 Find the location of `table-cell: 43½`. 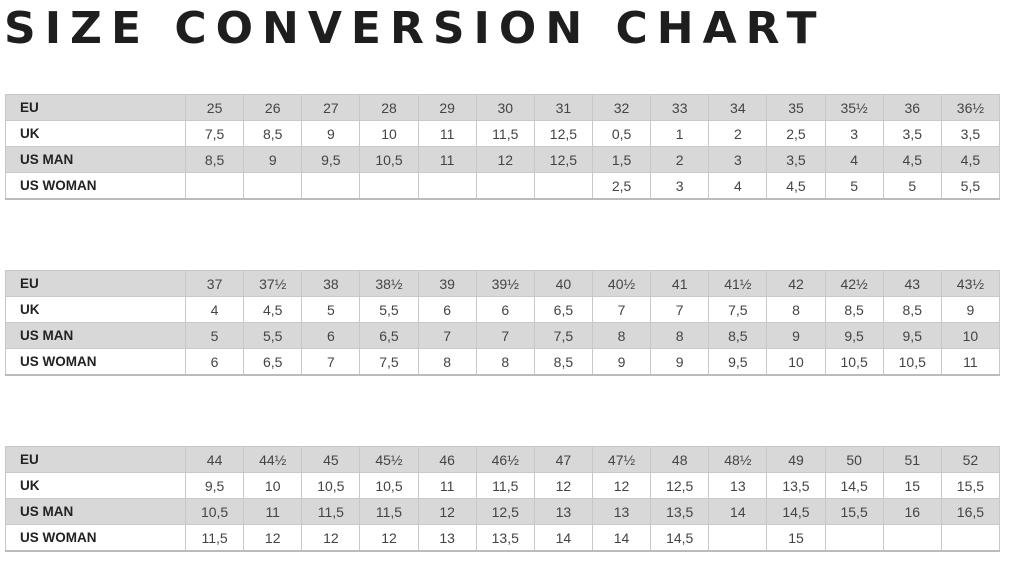

table-cell: 43½ is located at coordinates (970, 283).